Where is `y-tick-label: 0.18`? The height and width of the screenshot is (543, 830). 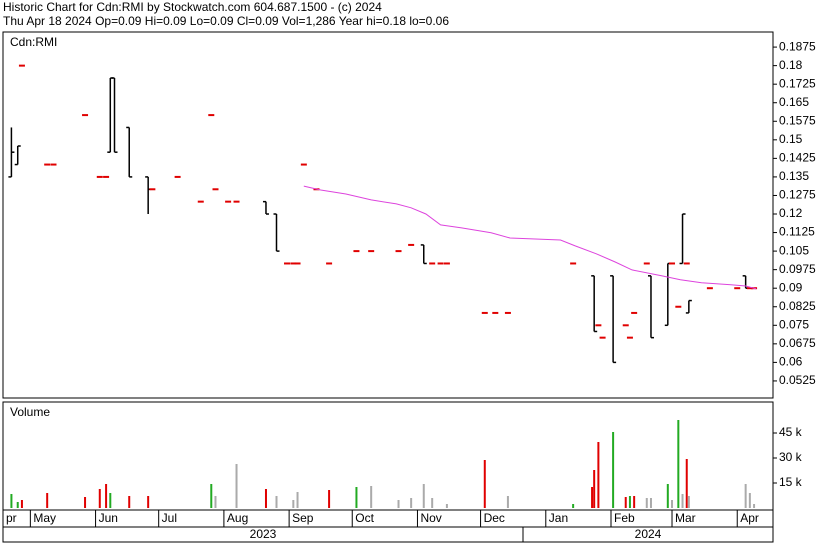
y-tick-label: 0.18 is located at coordinates (791, 65).